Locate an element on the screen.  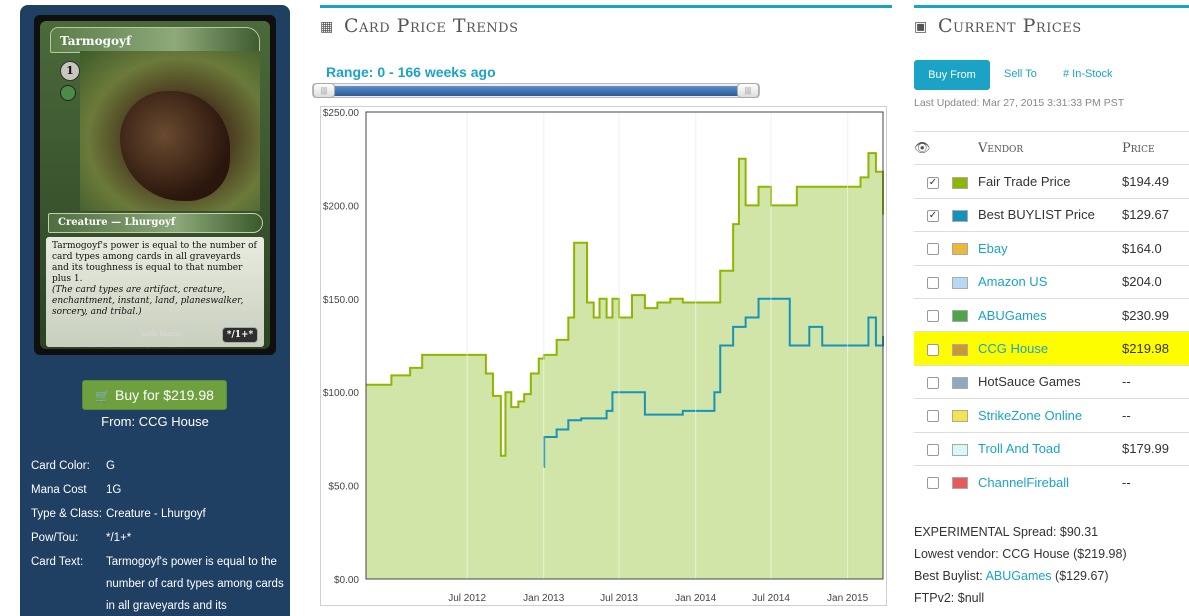
range-label: Range: 0 - 166 weeks ago is located at coordinates (411, 72).